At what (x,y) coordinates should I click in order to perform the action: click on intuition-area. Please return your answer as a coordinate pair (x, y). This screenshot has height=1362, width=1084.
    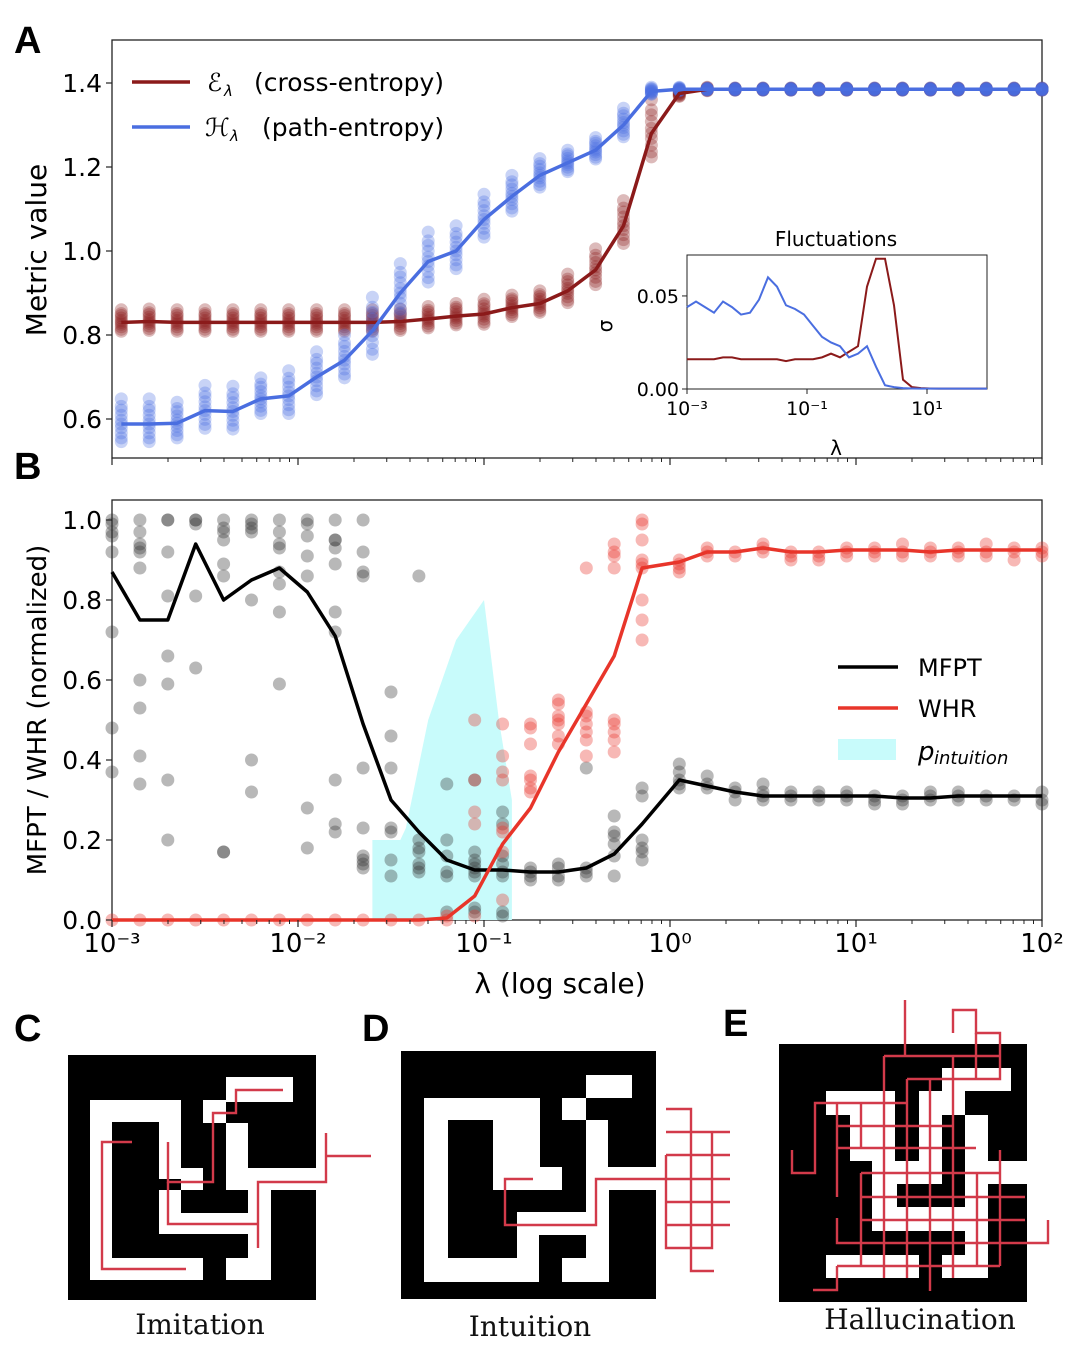
    Looking at the image, I should click on (442, 760).